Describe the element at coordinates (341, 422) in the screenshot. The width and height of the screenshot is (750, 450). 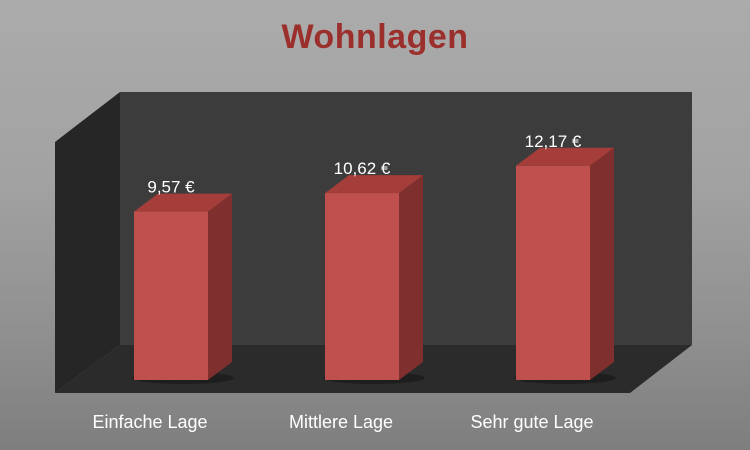
I see `category-label: Mittlere Lage` at that location.